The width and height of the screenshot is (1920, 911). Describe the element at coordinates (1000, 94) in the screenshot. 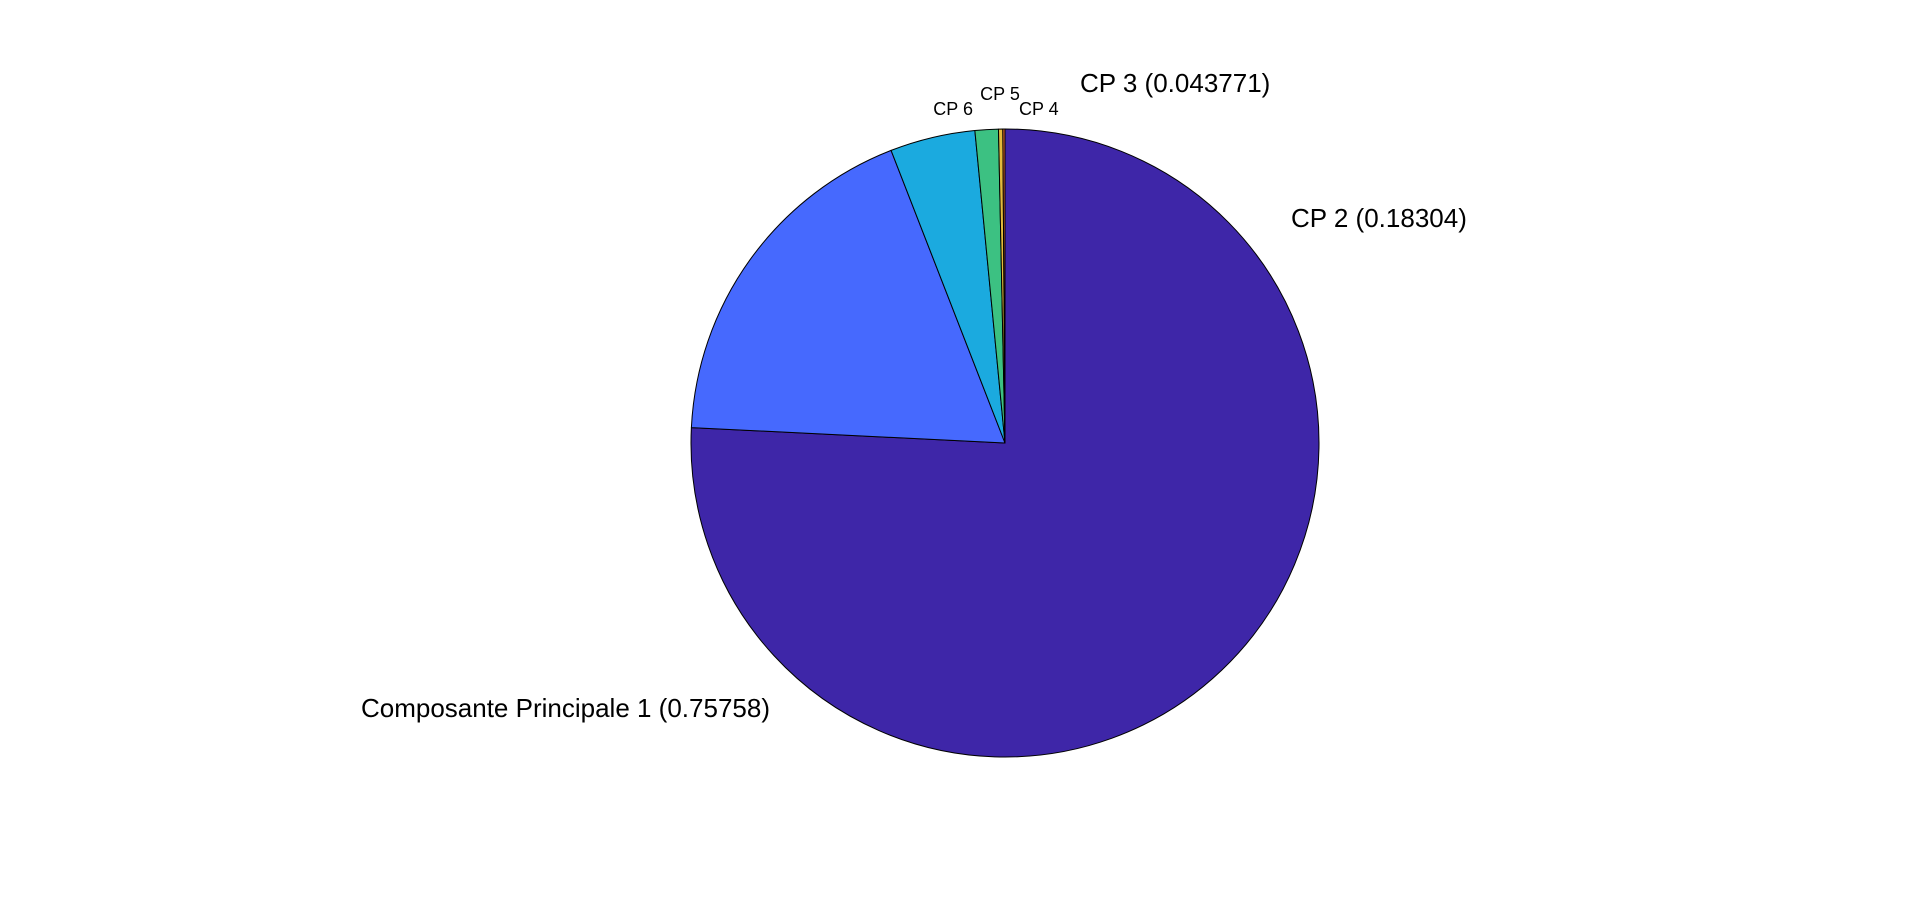

I see `pie-slice-label-5: CP 5` at that location.